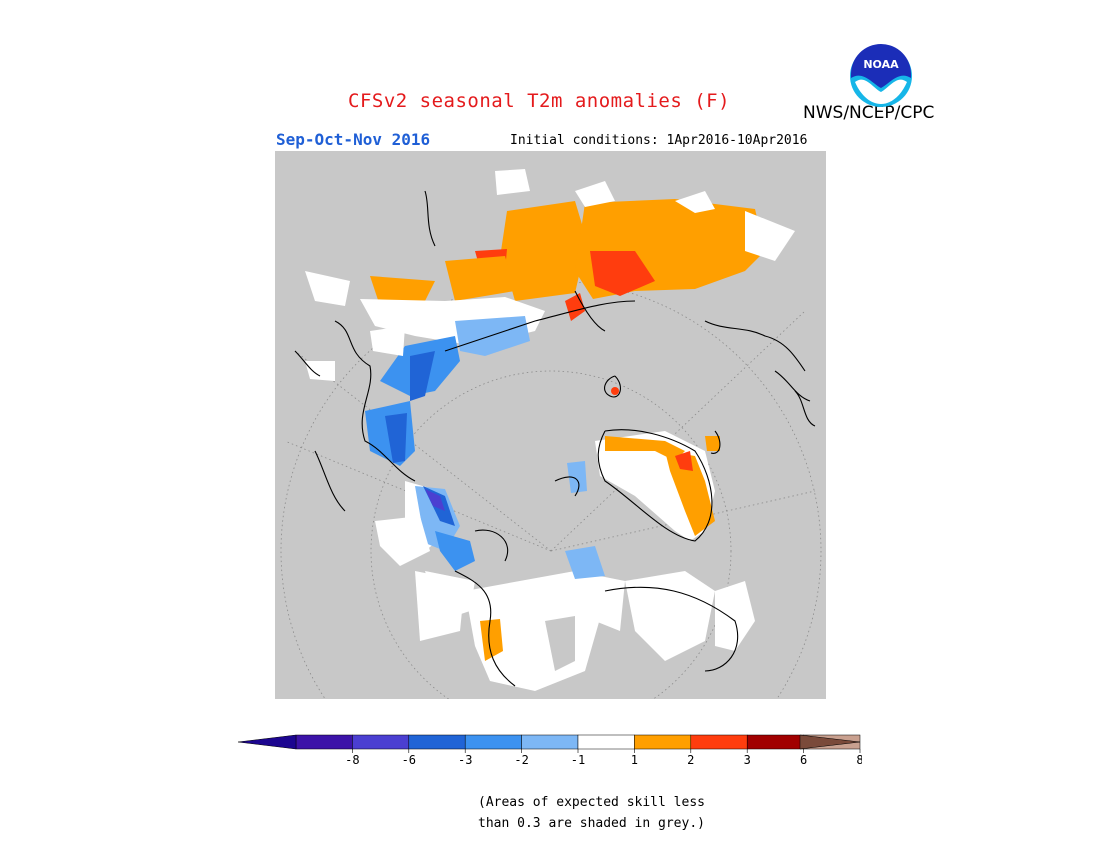  What do you see at coordinates (352, 760) in the screenshot?
I see `colorbar-tick-label: -8` at bounding box center [352, 760].